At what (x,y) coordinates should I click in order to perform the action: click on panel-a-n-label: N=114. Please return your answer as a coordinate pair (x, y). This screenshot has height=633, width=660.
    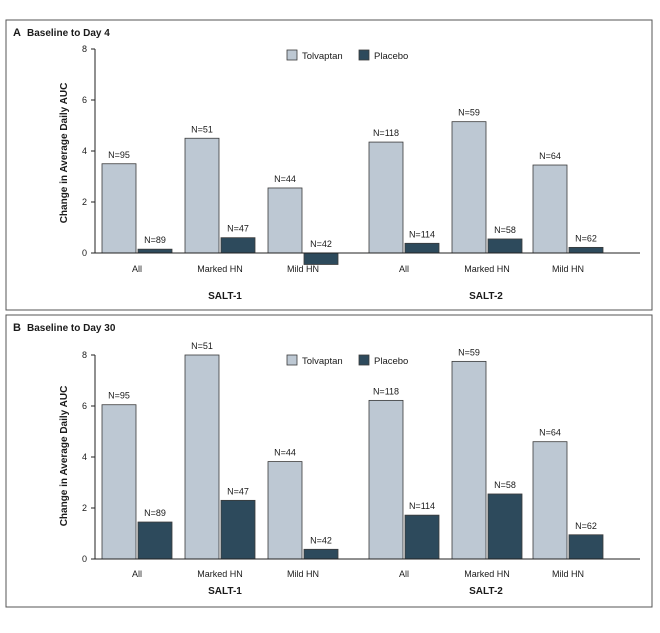
    Looking at the image, I should click on (422, 234).